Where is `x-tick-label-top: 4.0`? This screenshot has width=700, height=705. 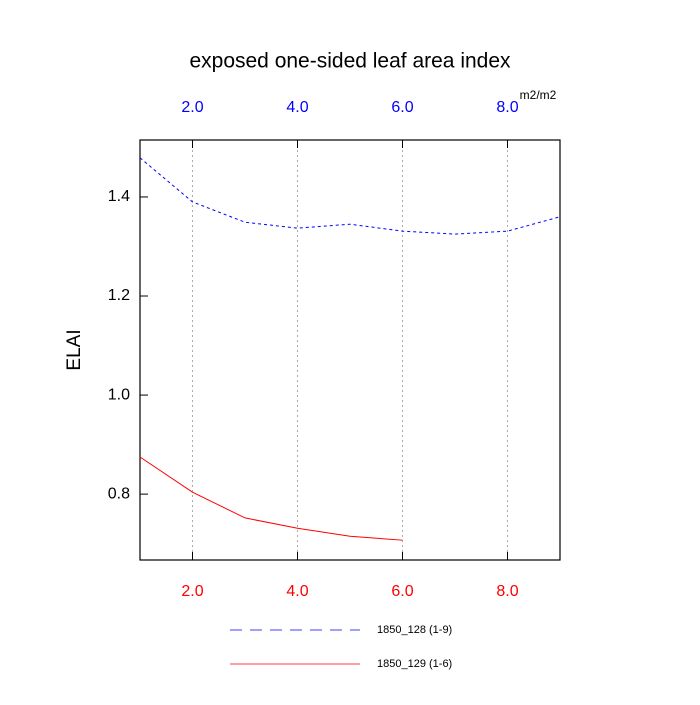
x-tick-label-top: 4.0 is located at coordinates (297, 107).